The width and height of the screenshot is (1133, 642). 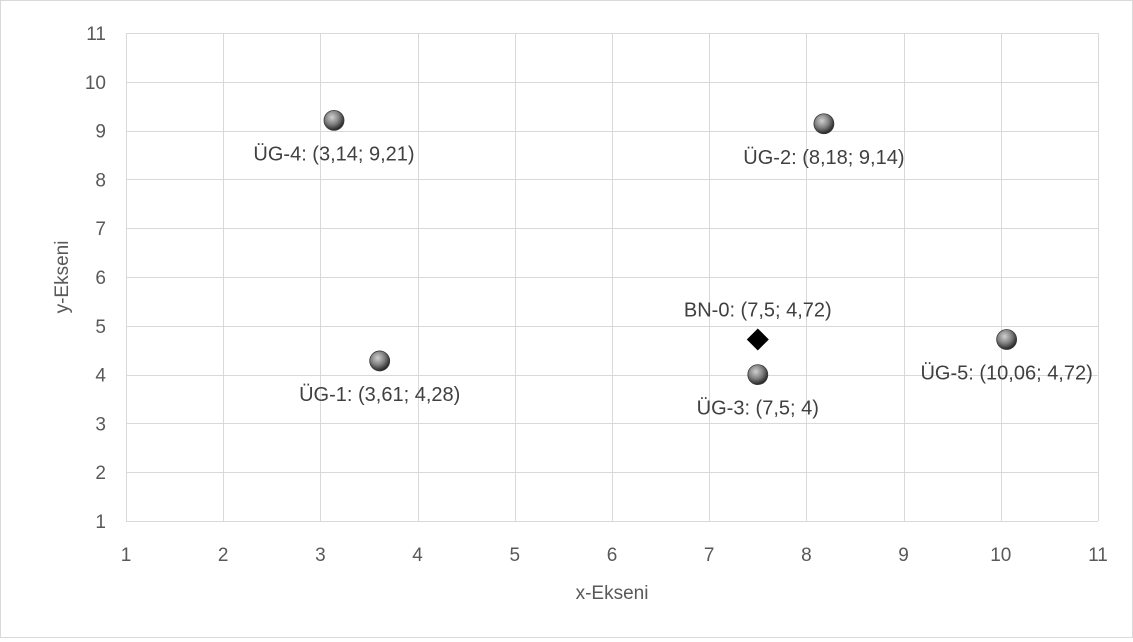 What do you see at coordinates (62, 277) in the screenshot?
I see `y-axis-title: y-Ekseni` at bounding box center [62, 277].